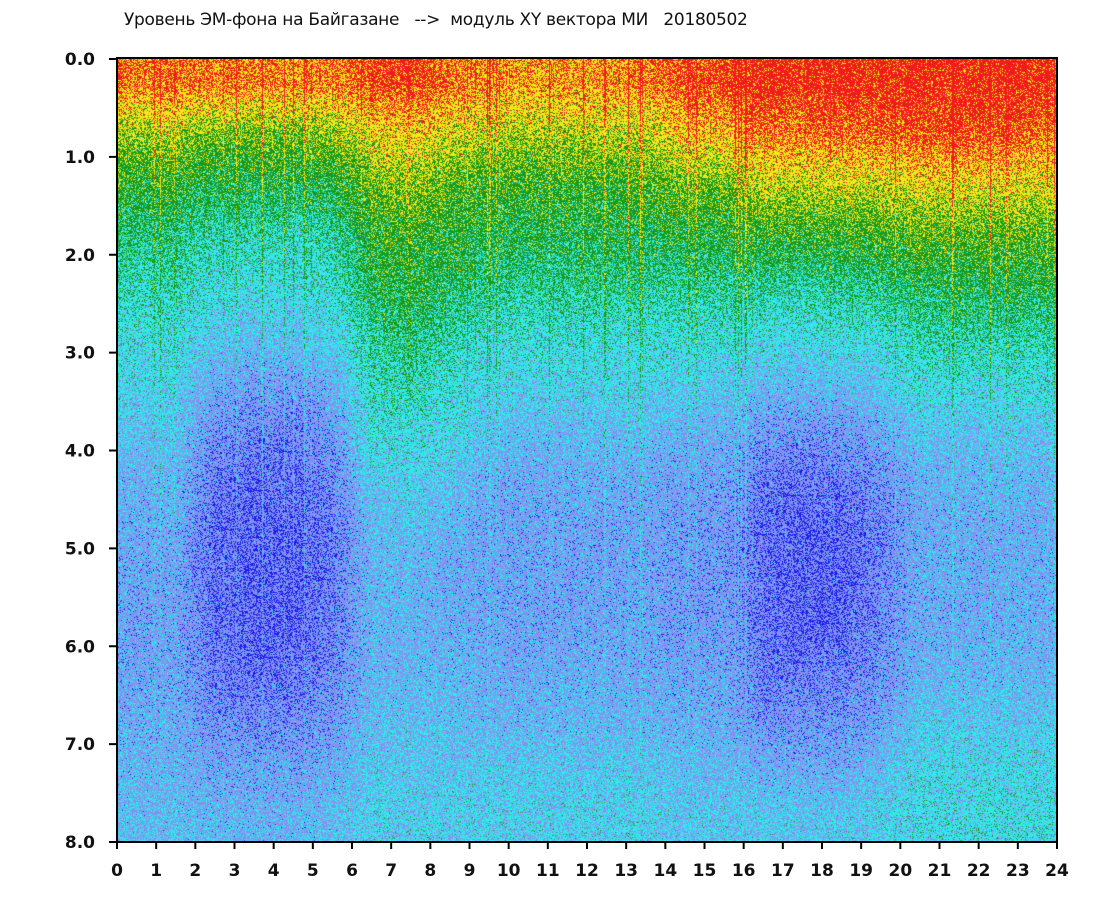  I want to click on x-tick-label: 15, so click(705, 871).